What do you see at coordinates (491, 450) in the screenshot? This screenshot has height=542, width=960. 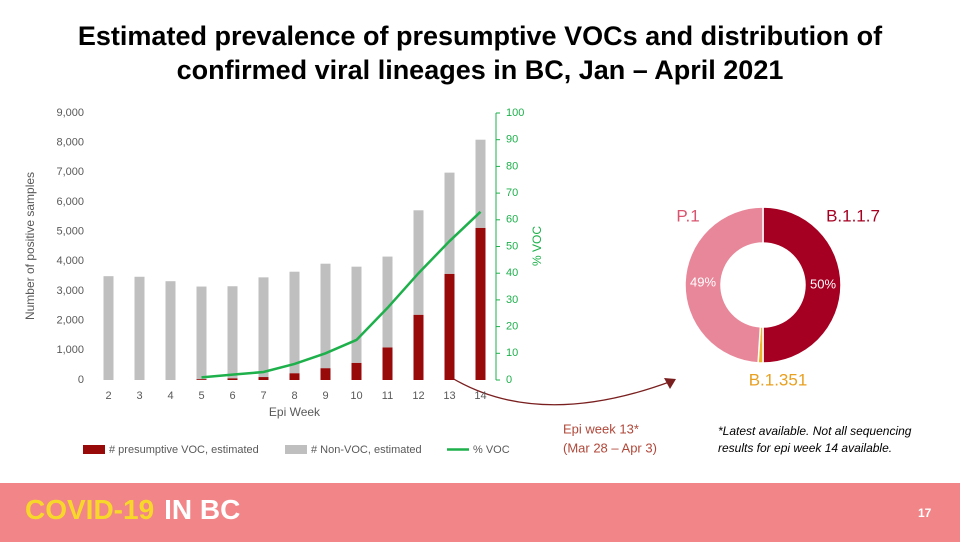 I see `legend-label: % VOC` at bounding box center [491, 450].